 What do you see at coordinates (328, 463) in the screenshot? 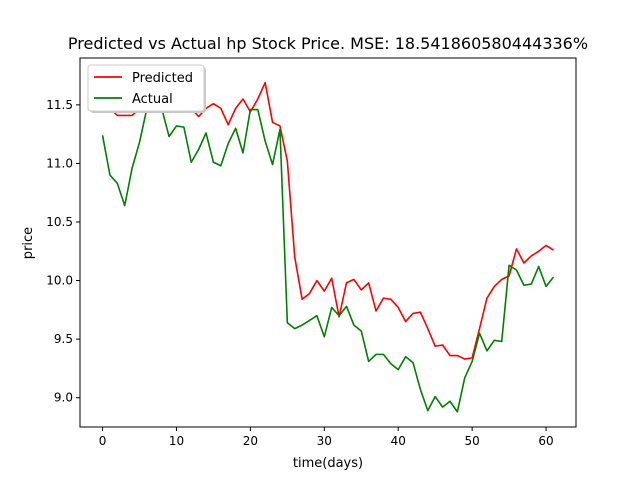
I see `x-axis-label: time(days)` at bounding box center [328, 463].